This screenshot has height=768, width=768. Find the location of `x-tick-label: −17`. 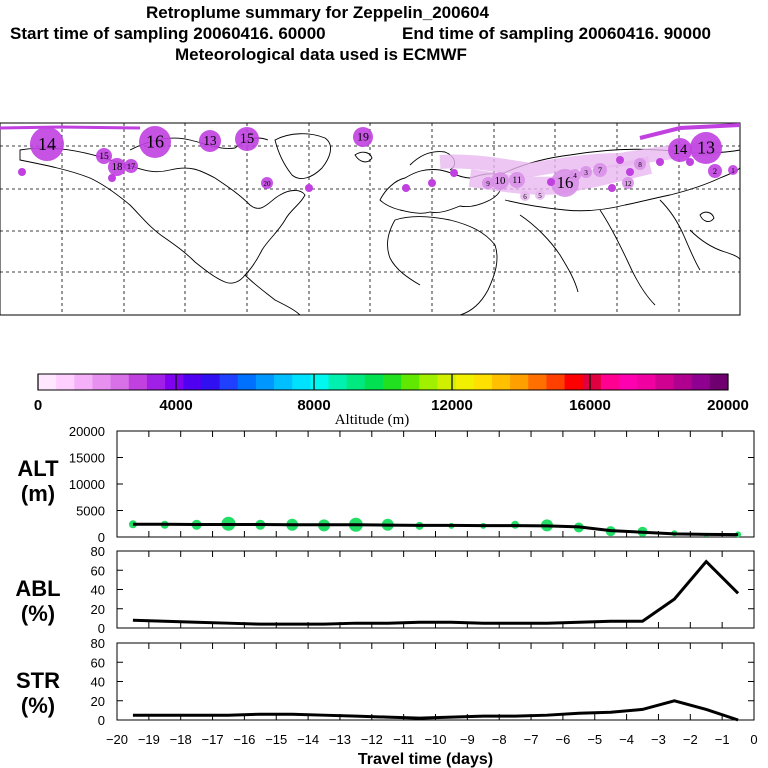

x-tick-label: −17 is located at coordinates (213, 739).